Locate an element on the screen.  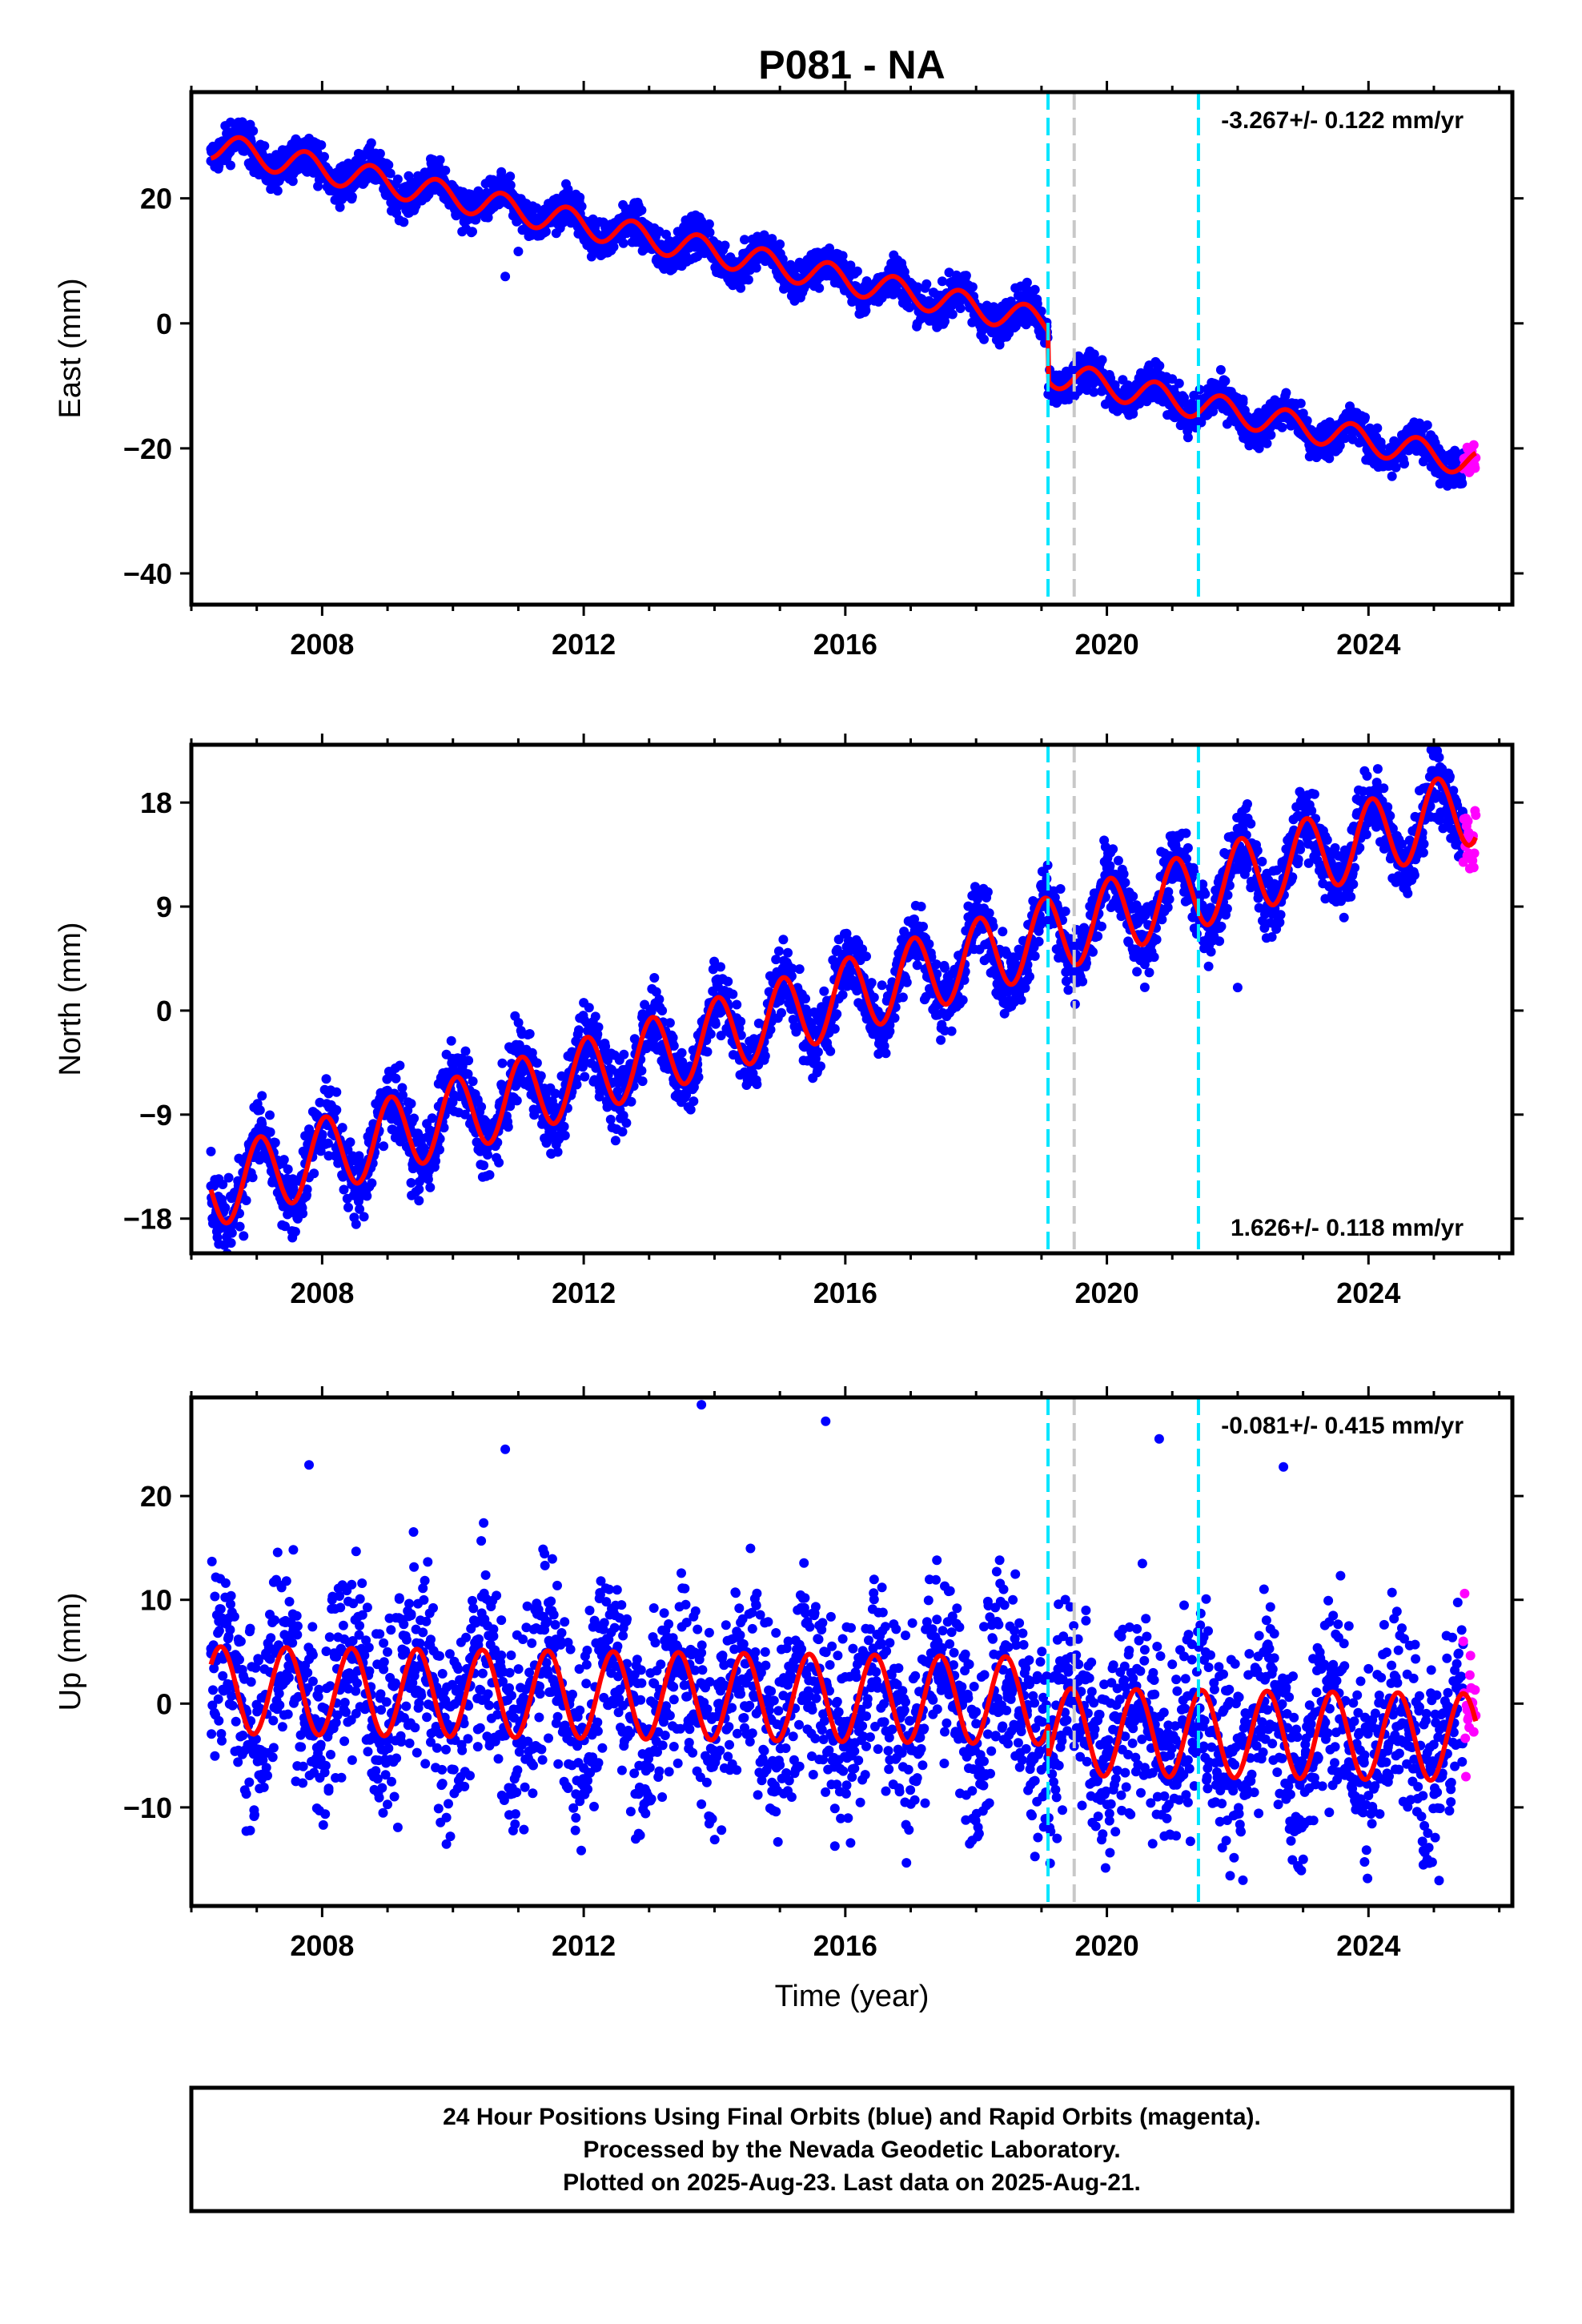
east-rapid-point is located at coordinates (1473, 445).